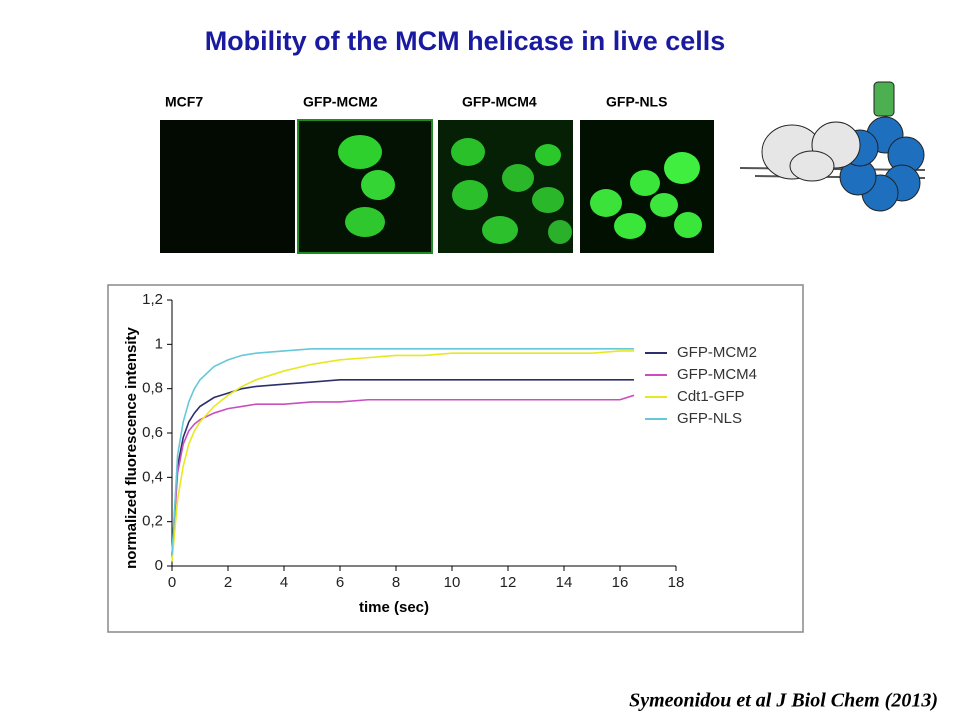 This screenshot has height=720, width=960. I want to click on panel-label: MCF7, so click(184, 102).